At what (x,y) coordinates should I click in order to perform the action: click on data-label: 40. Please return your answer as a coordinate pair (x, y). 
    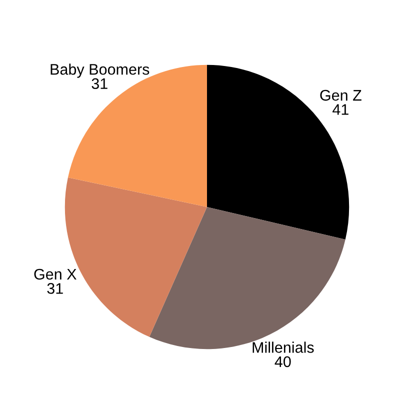
    Looking at the image, I should click on (282, 362).